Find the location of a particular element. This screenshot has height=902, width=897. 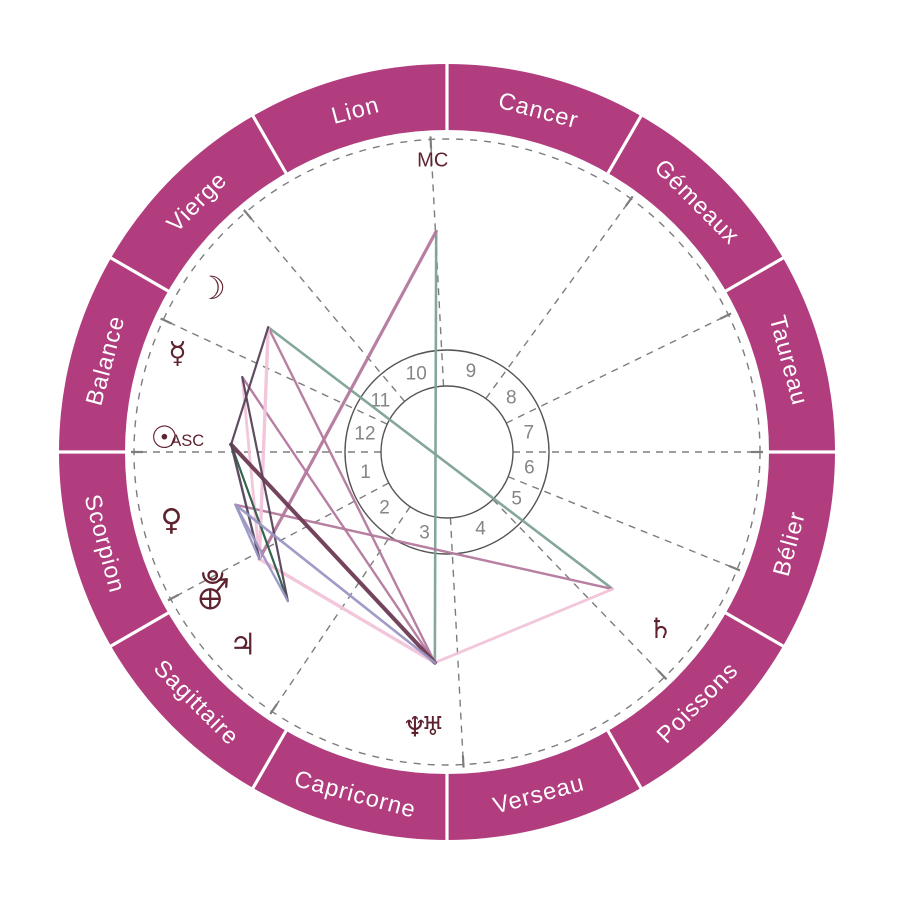

asc-label: ASC is located at coordinates (187, 441).